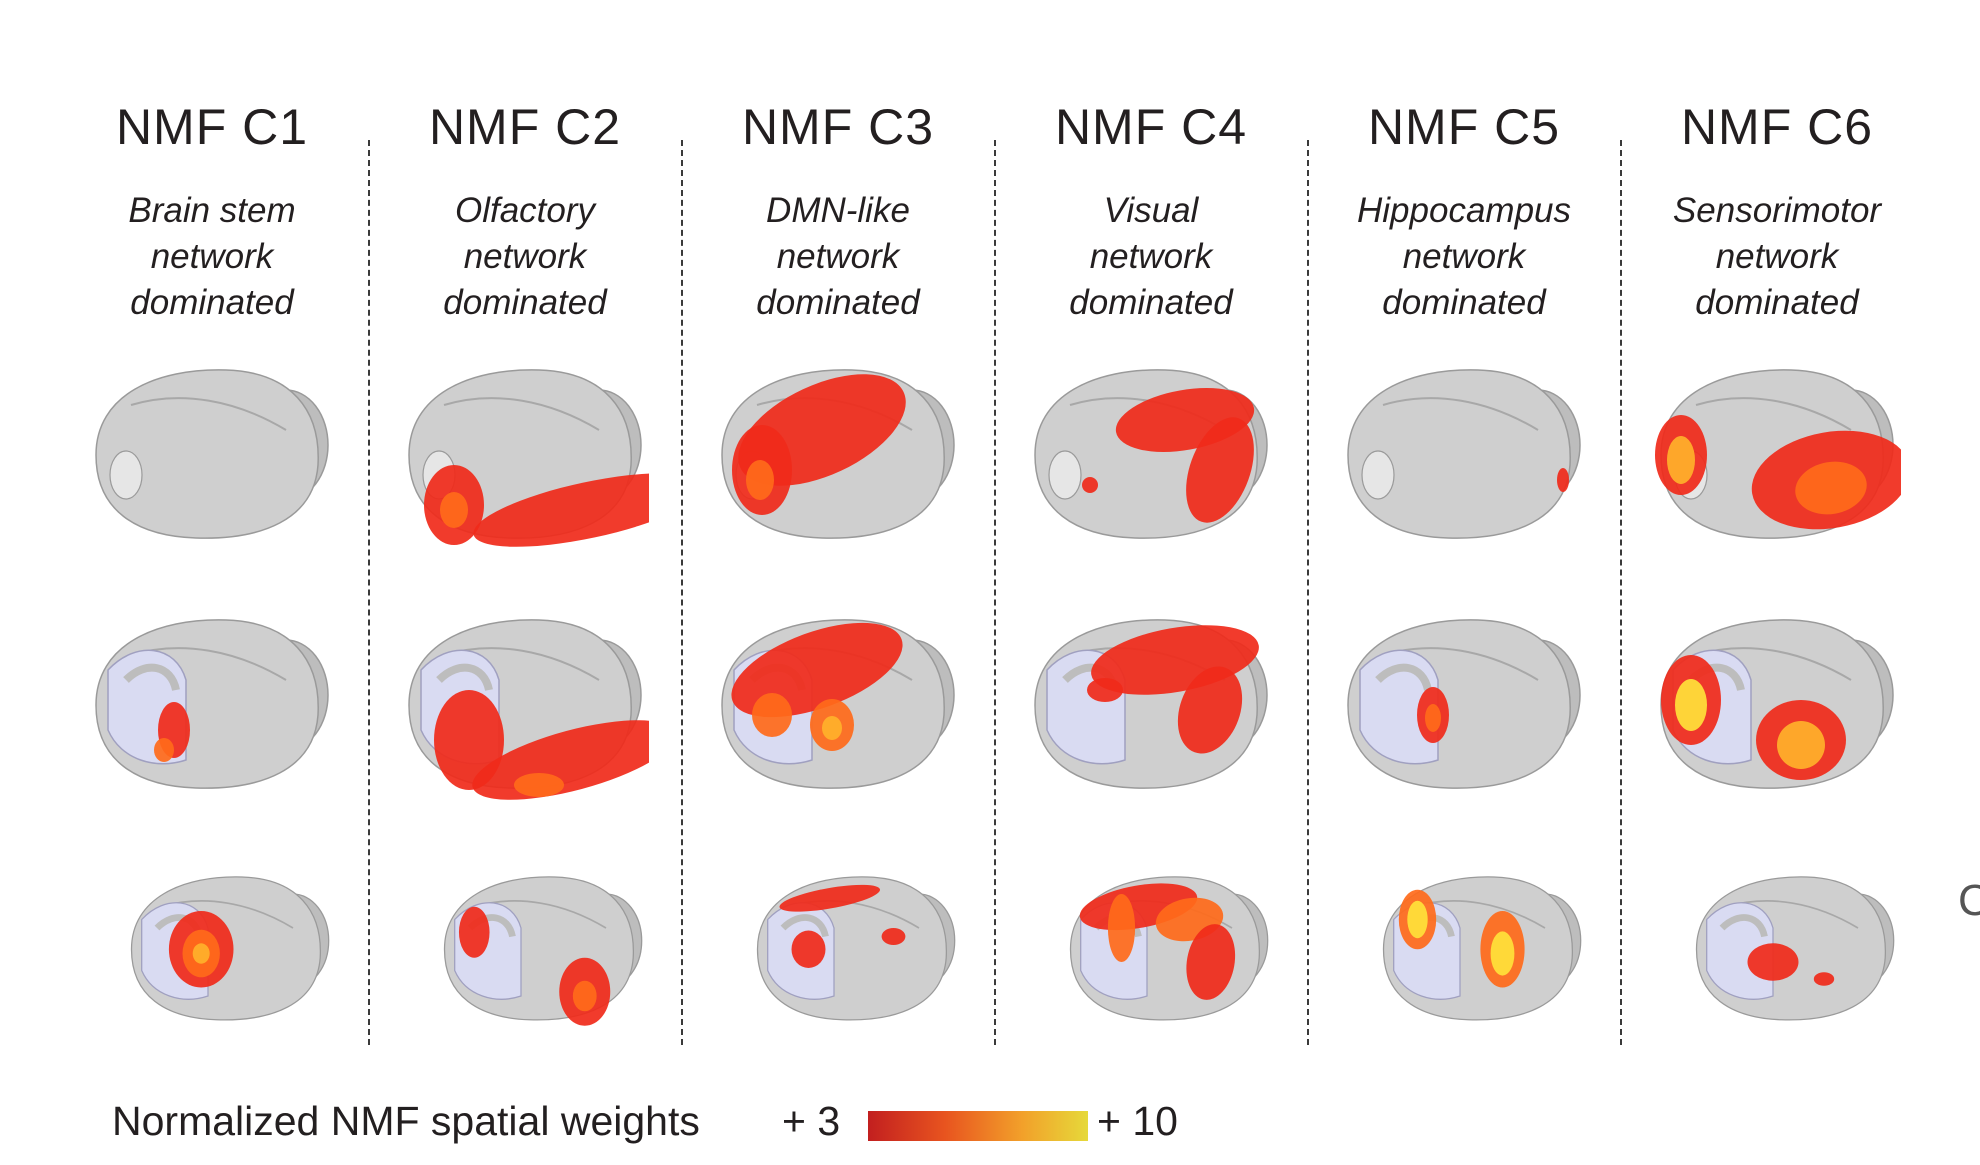 Image resolution: width=1980 pixels, height=1165 pixels. Describe the element at coordinates (1151, 127) in the screenshot. I see `column-title-c4: NMF C4` at that location.